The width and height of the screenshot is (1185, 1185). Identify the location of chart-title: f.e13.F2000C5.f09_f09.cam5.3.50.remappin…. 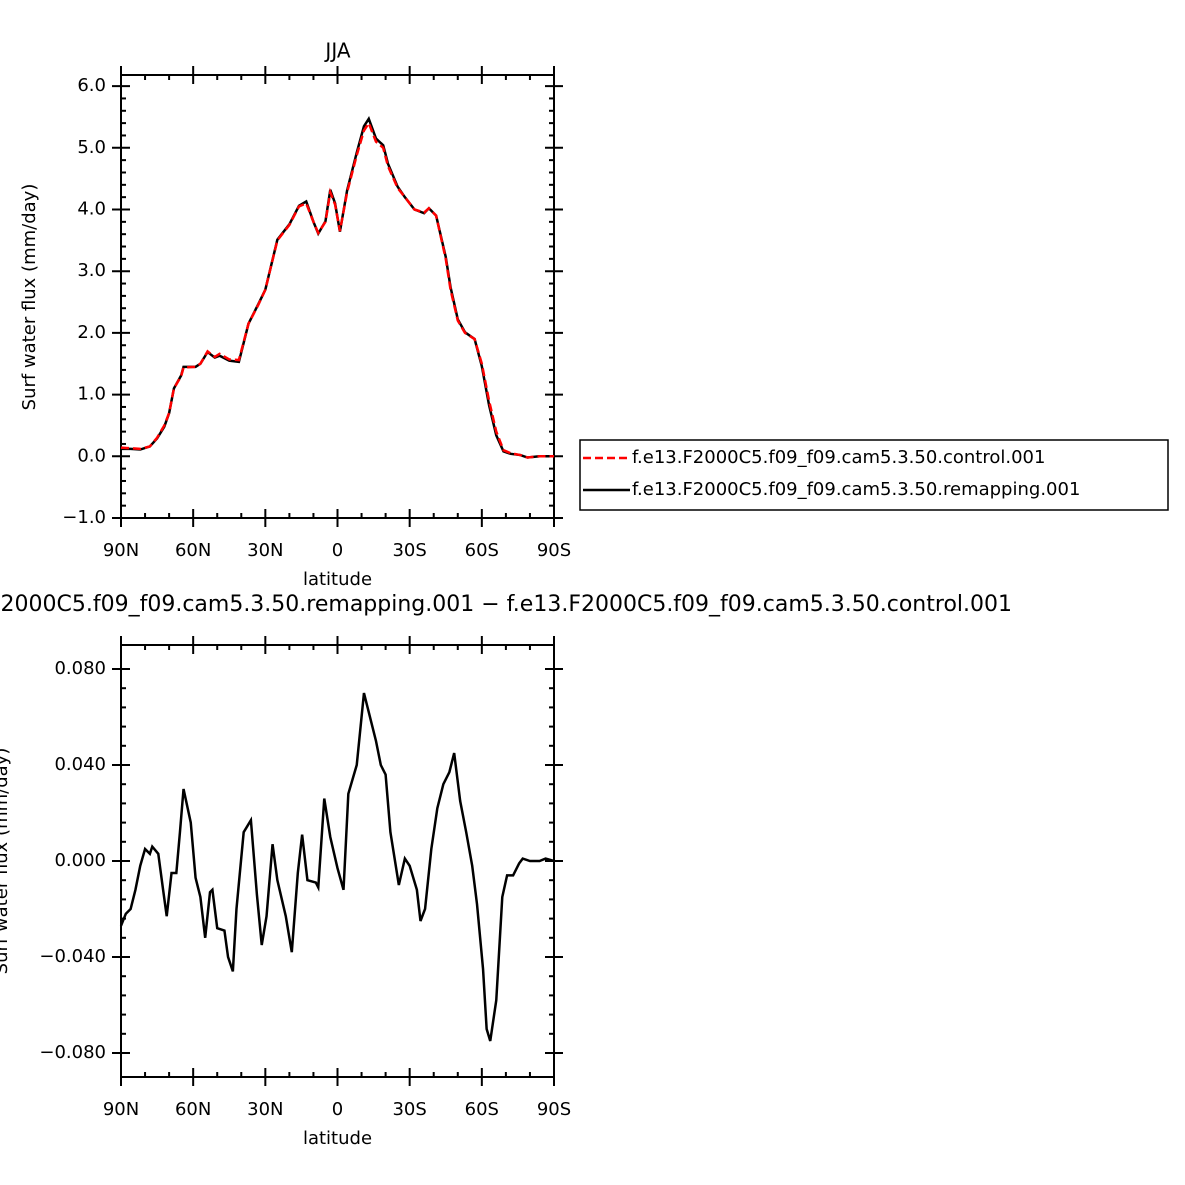
(506, 604).